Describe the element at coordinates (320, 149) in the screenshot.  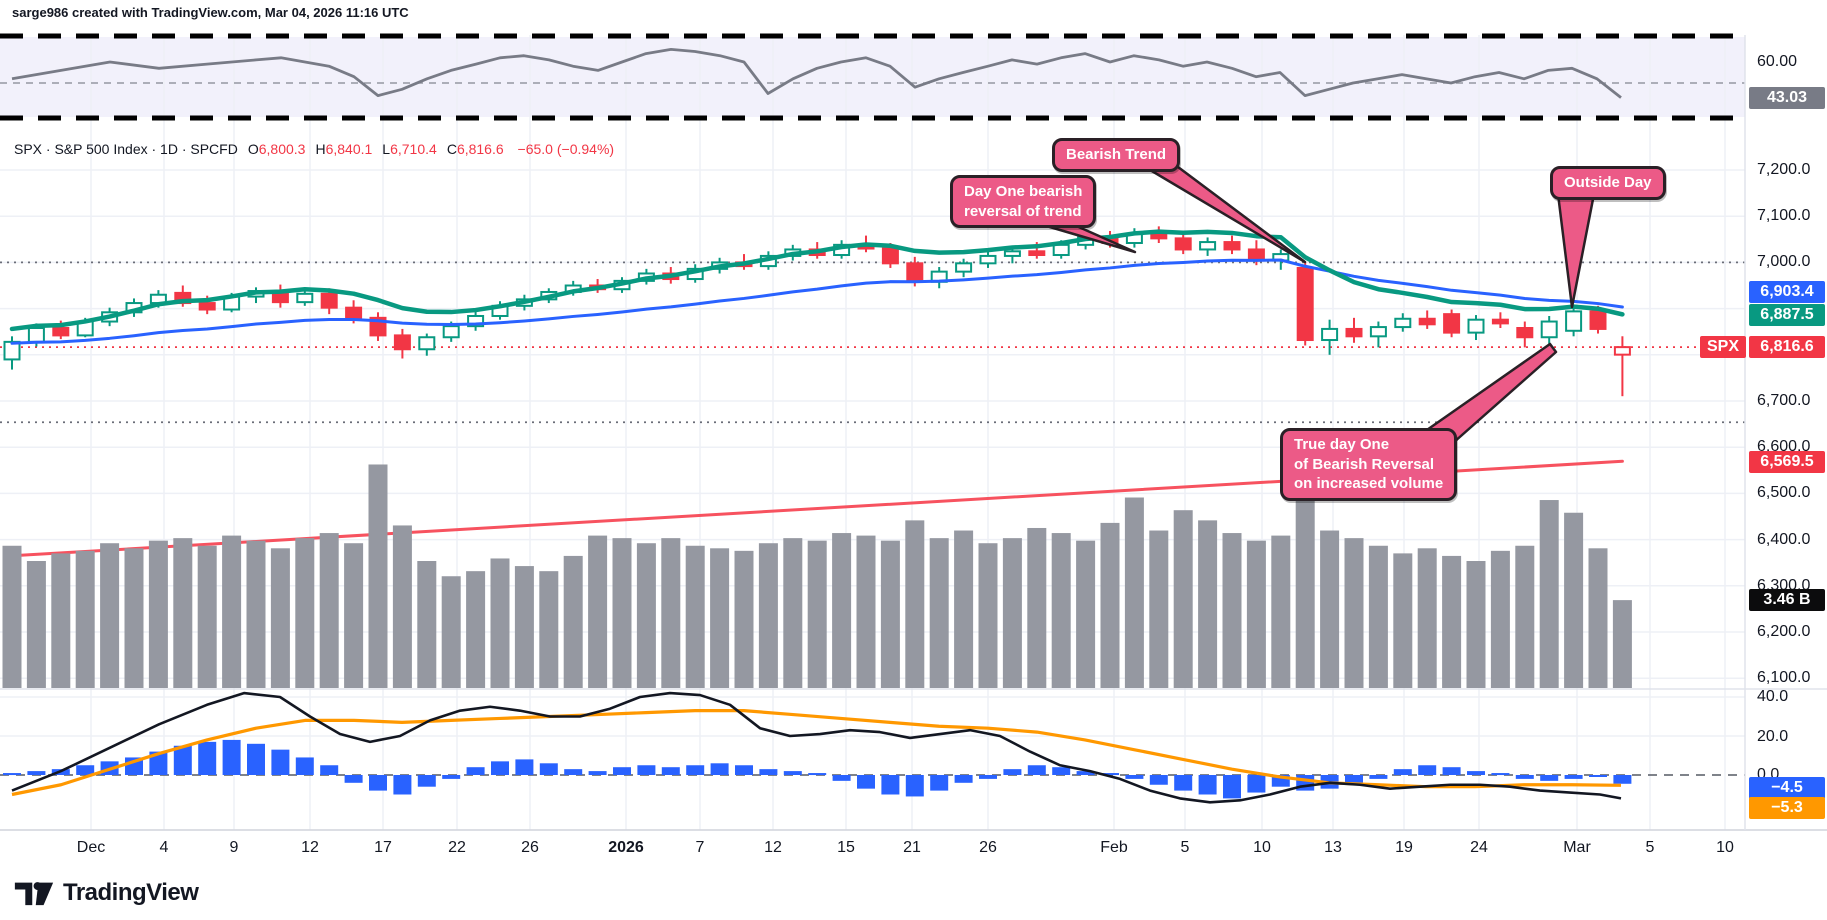
I see `ohlc-key: H` at that location.